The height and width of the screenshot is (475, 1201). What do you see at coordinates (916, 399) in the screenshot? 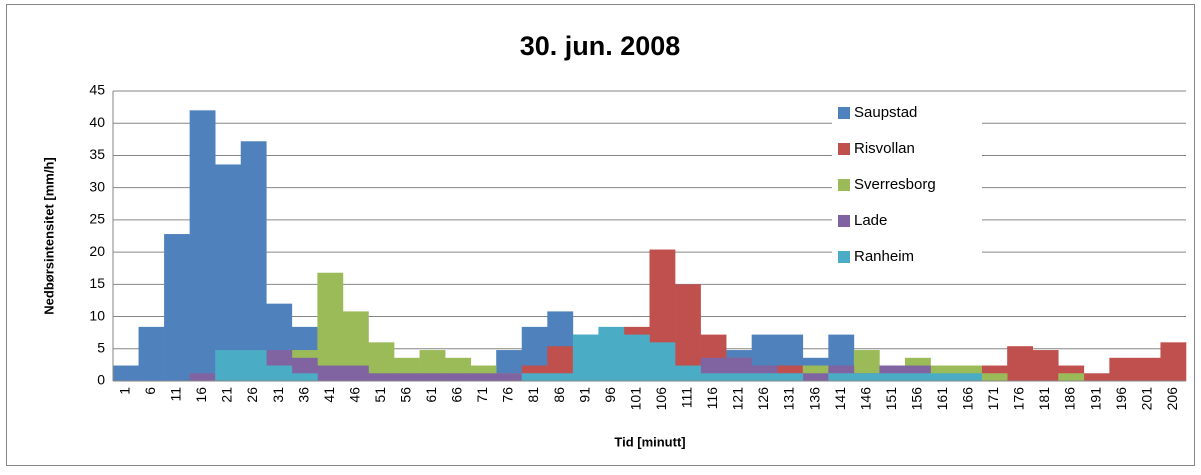
I see `x-tick-label: 156` at bounding box center [916, 399].